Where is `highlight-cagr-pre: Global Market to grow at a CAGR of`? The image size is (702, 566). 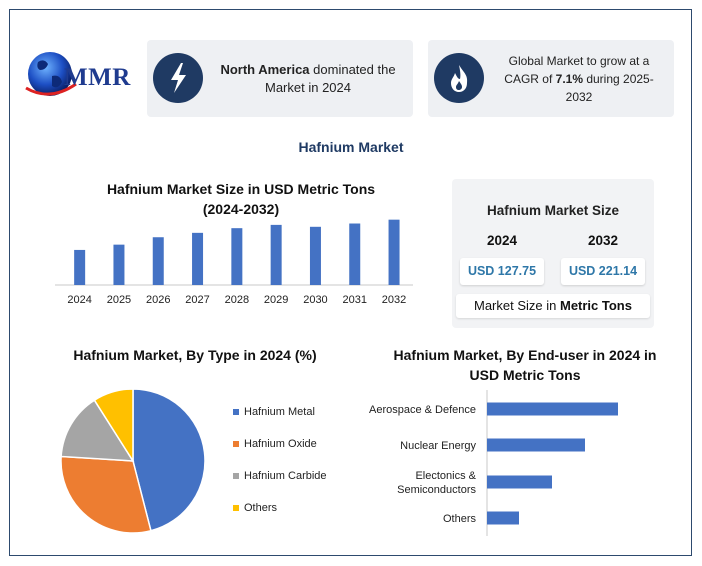 highlight-cagr-pre: Global Market to grow at a CAGR of is located at coordinates (577, 69).